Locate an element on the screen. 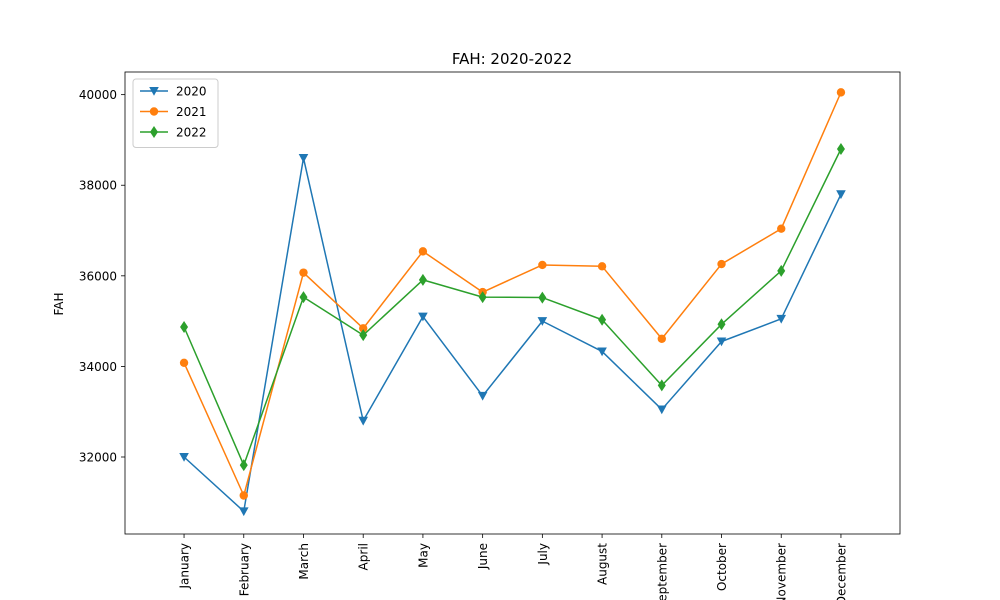 The image size is (1000, 600). legend-label: 2022 is located at coordinates (191, 133).